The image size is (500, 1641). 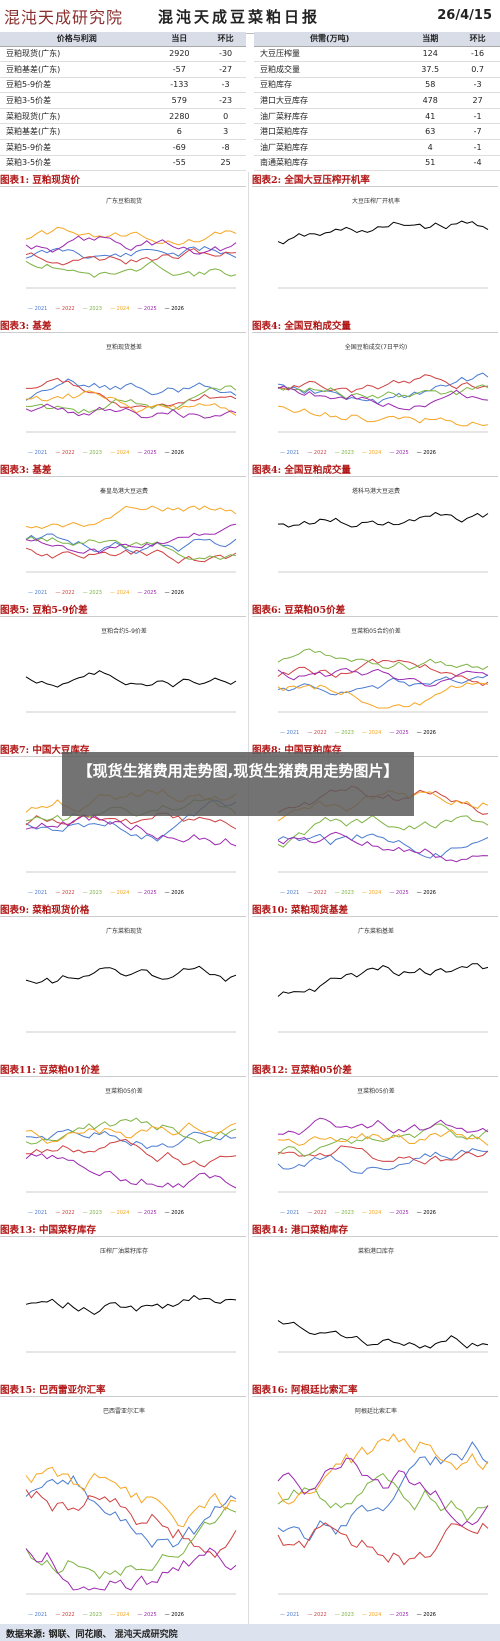 I want to click on chart-title: 压榨厂油菜籽库存, so click(x=123, y=1251).